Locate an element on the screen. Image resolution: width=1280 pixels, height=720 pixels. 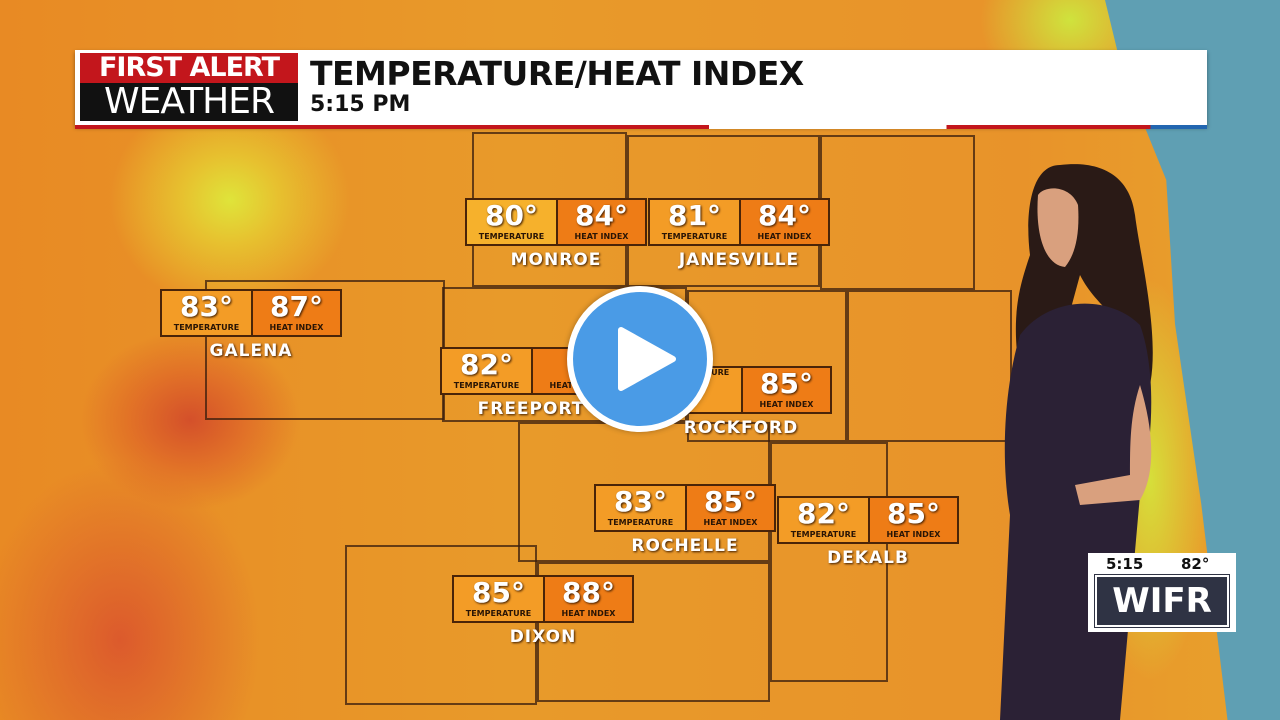
weather-logo: WEATHER is located at coordinates (189, 102).